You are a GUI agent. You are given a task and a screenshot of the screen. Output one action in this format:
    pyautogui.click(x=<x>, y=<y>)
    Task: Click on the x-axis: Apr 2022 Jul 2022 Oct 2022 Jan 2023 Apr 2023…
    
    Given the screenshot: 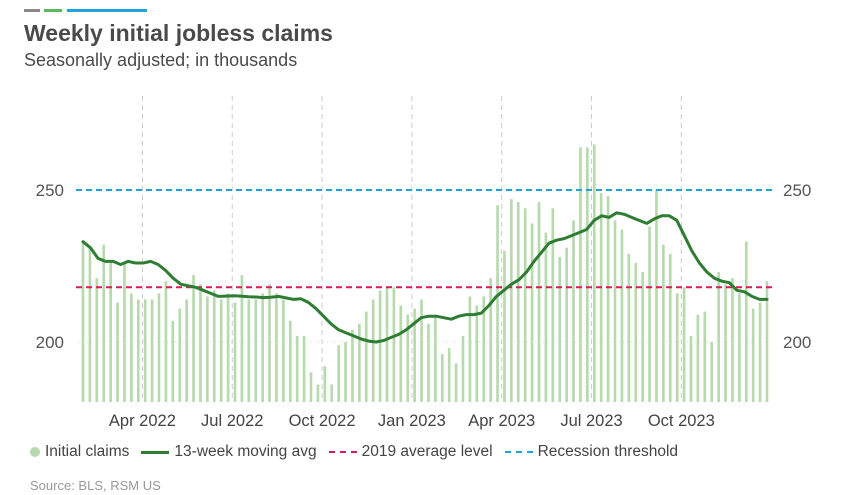 What is the action you would take?
    pyautogui.click(x=412, y=421)
    